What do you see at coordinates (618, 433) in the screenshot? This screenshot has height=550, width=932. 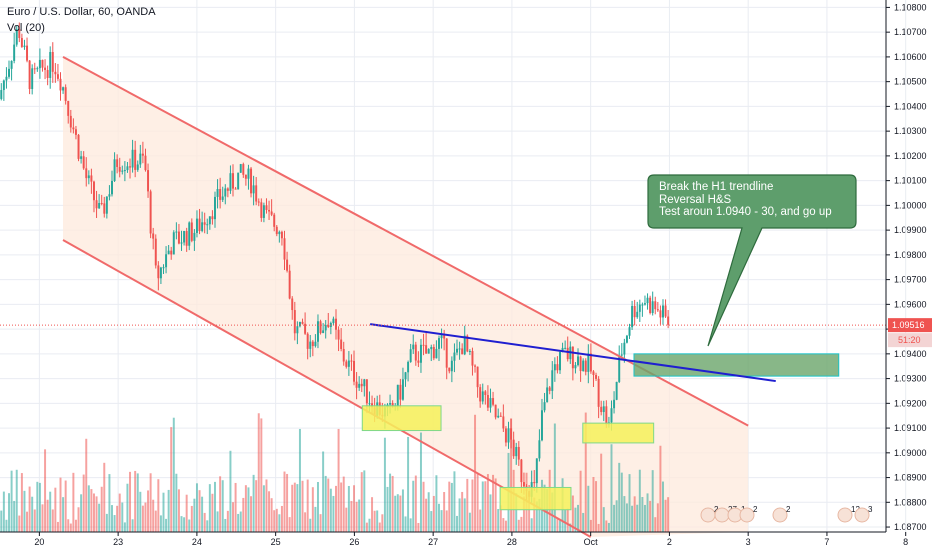 I see `support-zone-yellow` at bounding box center [618, 433].